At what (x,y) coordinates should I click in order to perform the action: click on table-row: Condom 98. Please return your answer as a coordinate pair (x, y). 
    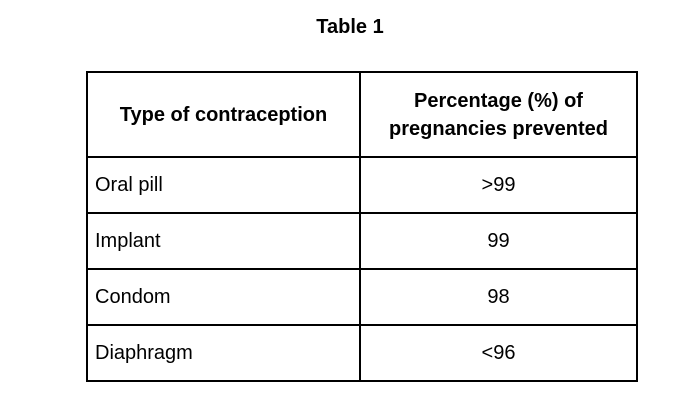
    Looking at the image, I should click on (362, 297).